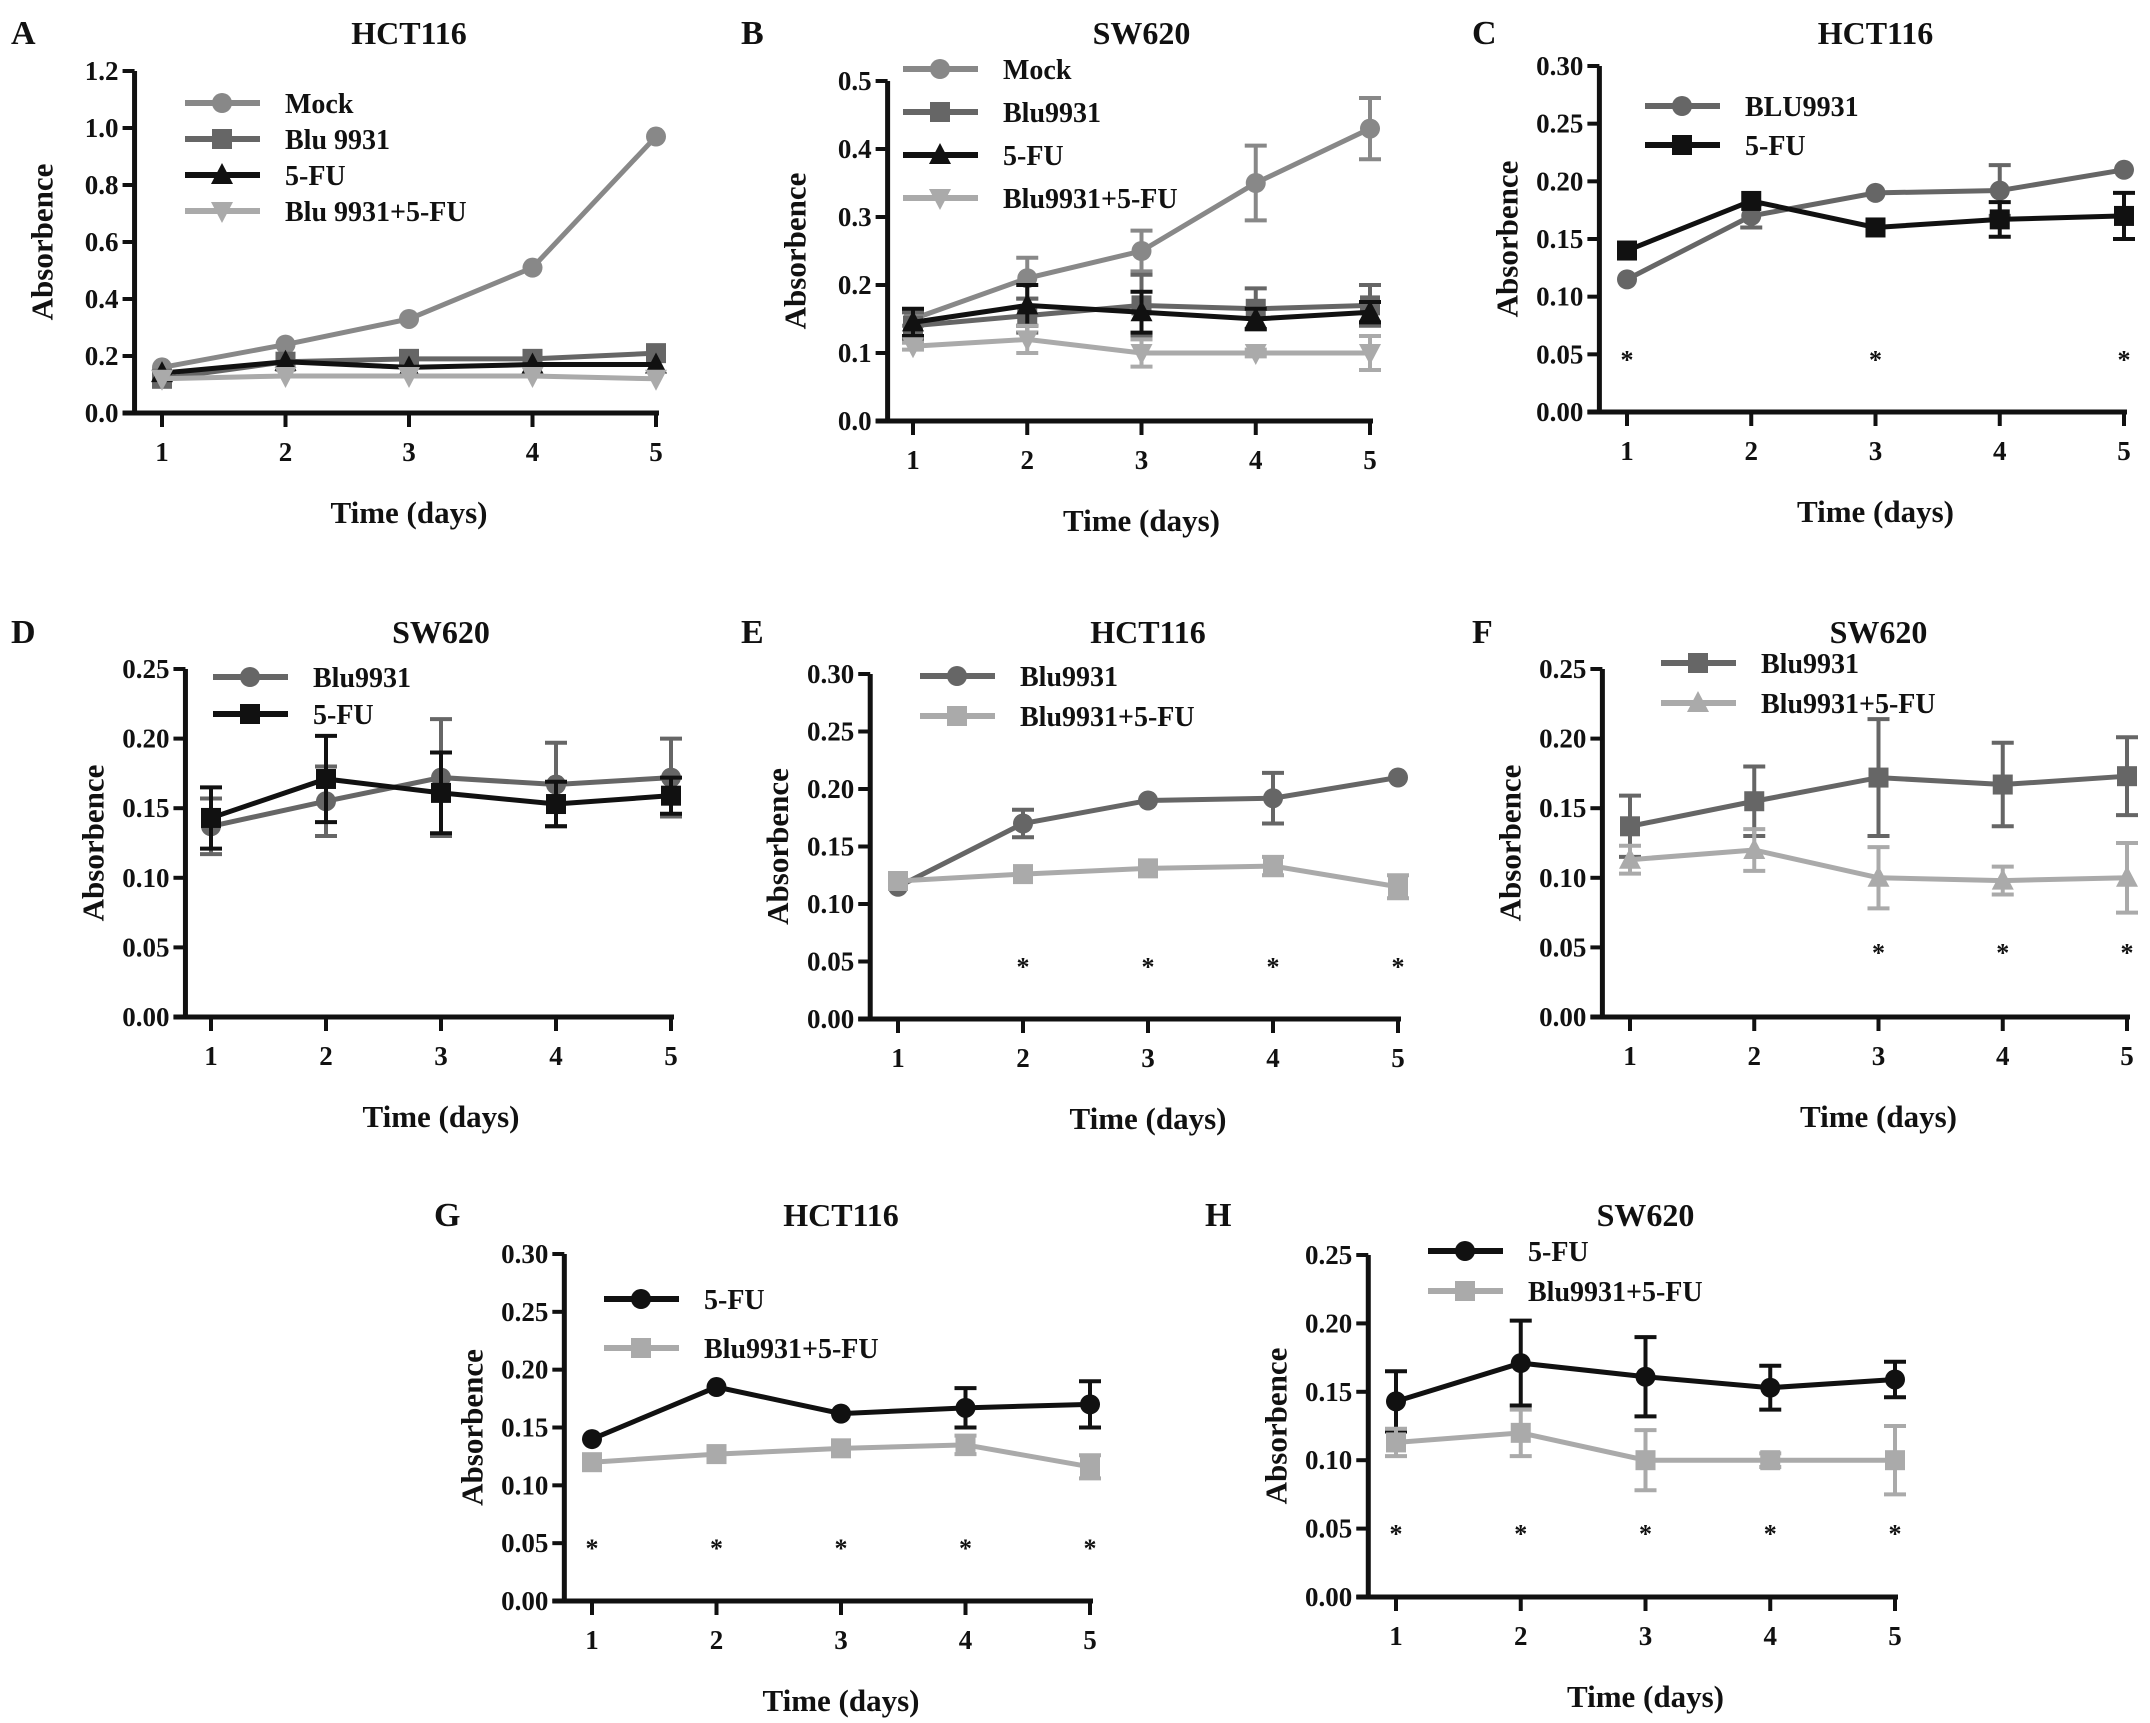 This screenshot has height=1723, width=2150. I want to click on legend-label: Blu9931+5-FU, so click(1090, 199).